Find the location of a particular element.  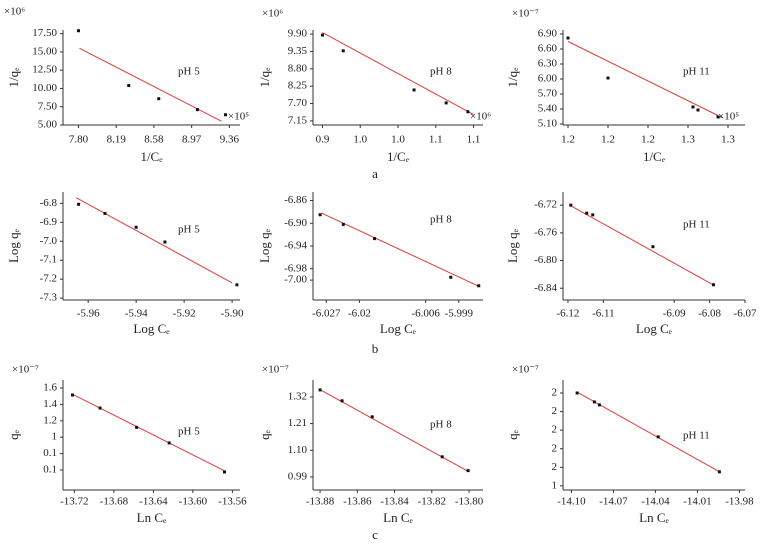

y-tick-label: 5.70 is located at coordinates (548, 94).